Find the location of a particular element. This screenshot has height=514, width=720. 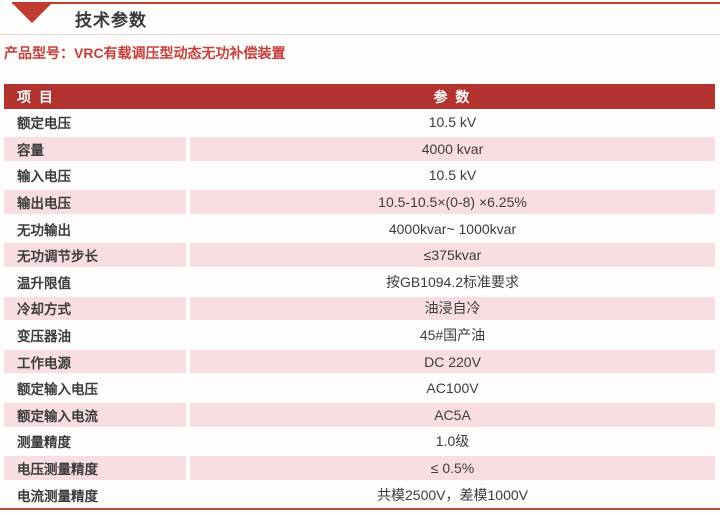

table-row: 无功调节步长 ≤375kvar is located at coordinates (359, 255).